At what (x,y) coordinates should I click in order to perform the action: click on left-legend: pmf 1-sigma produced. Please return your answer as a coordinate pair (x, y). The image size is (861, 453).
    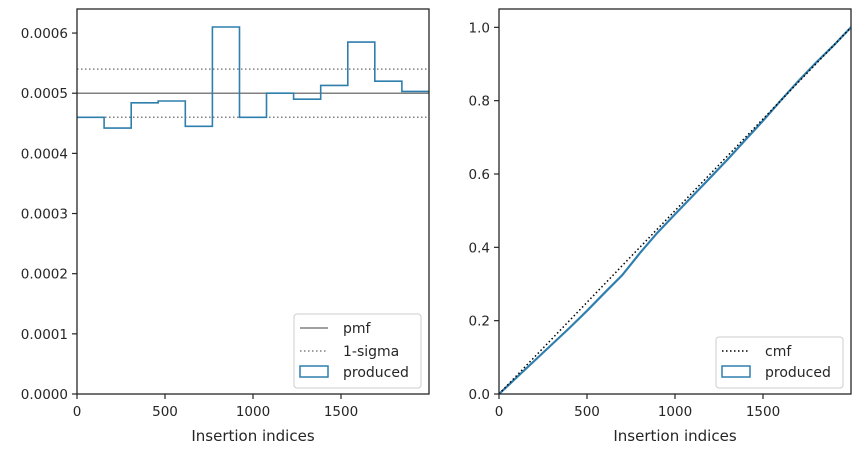
    Looking at the image, I should click on (357, 351).